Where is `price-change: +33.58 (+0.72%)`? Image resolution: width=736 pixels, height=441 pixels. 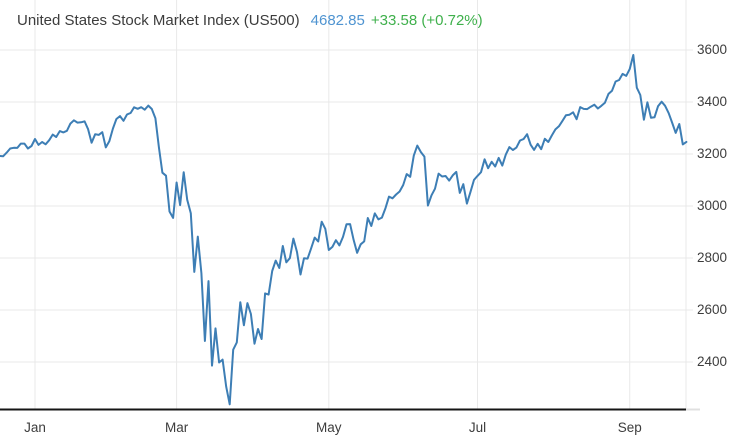
price-change: +33.58 (+0.72%) is located at coordinates (426, 20).